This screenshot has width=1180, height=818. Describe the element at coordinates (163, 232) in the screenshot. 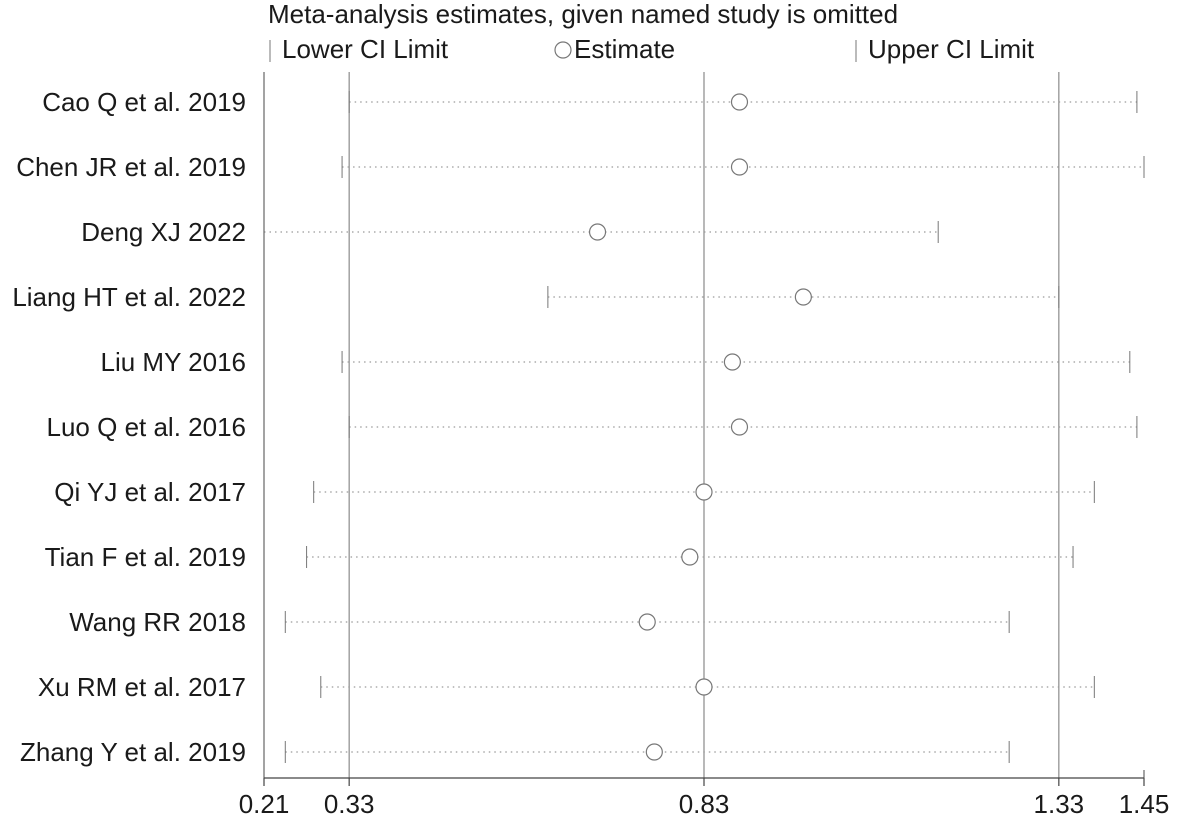

I see `study-label: Deng XJ 2022` at that location.